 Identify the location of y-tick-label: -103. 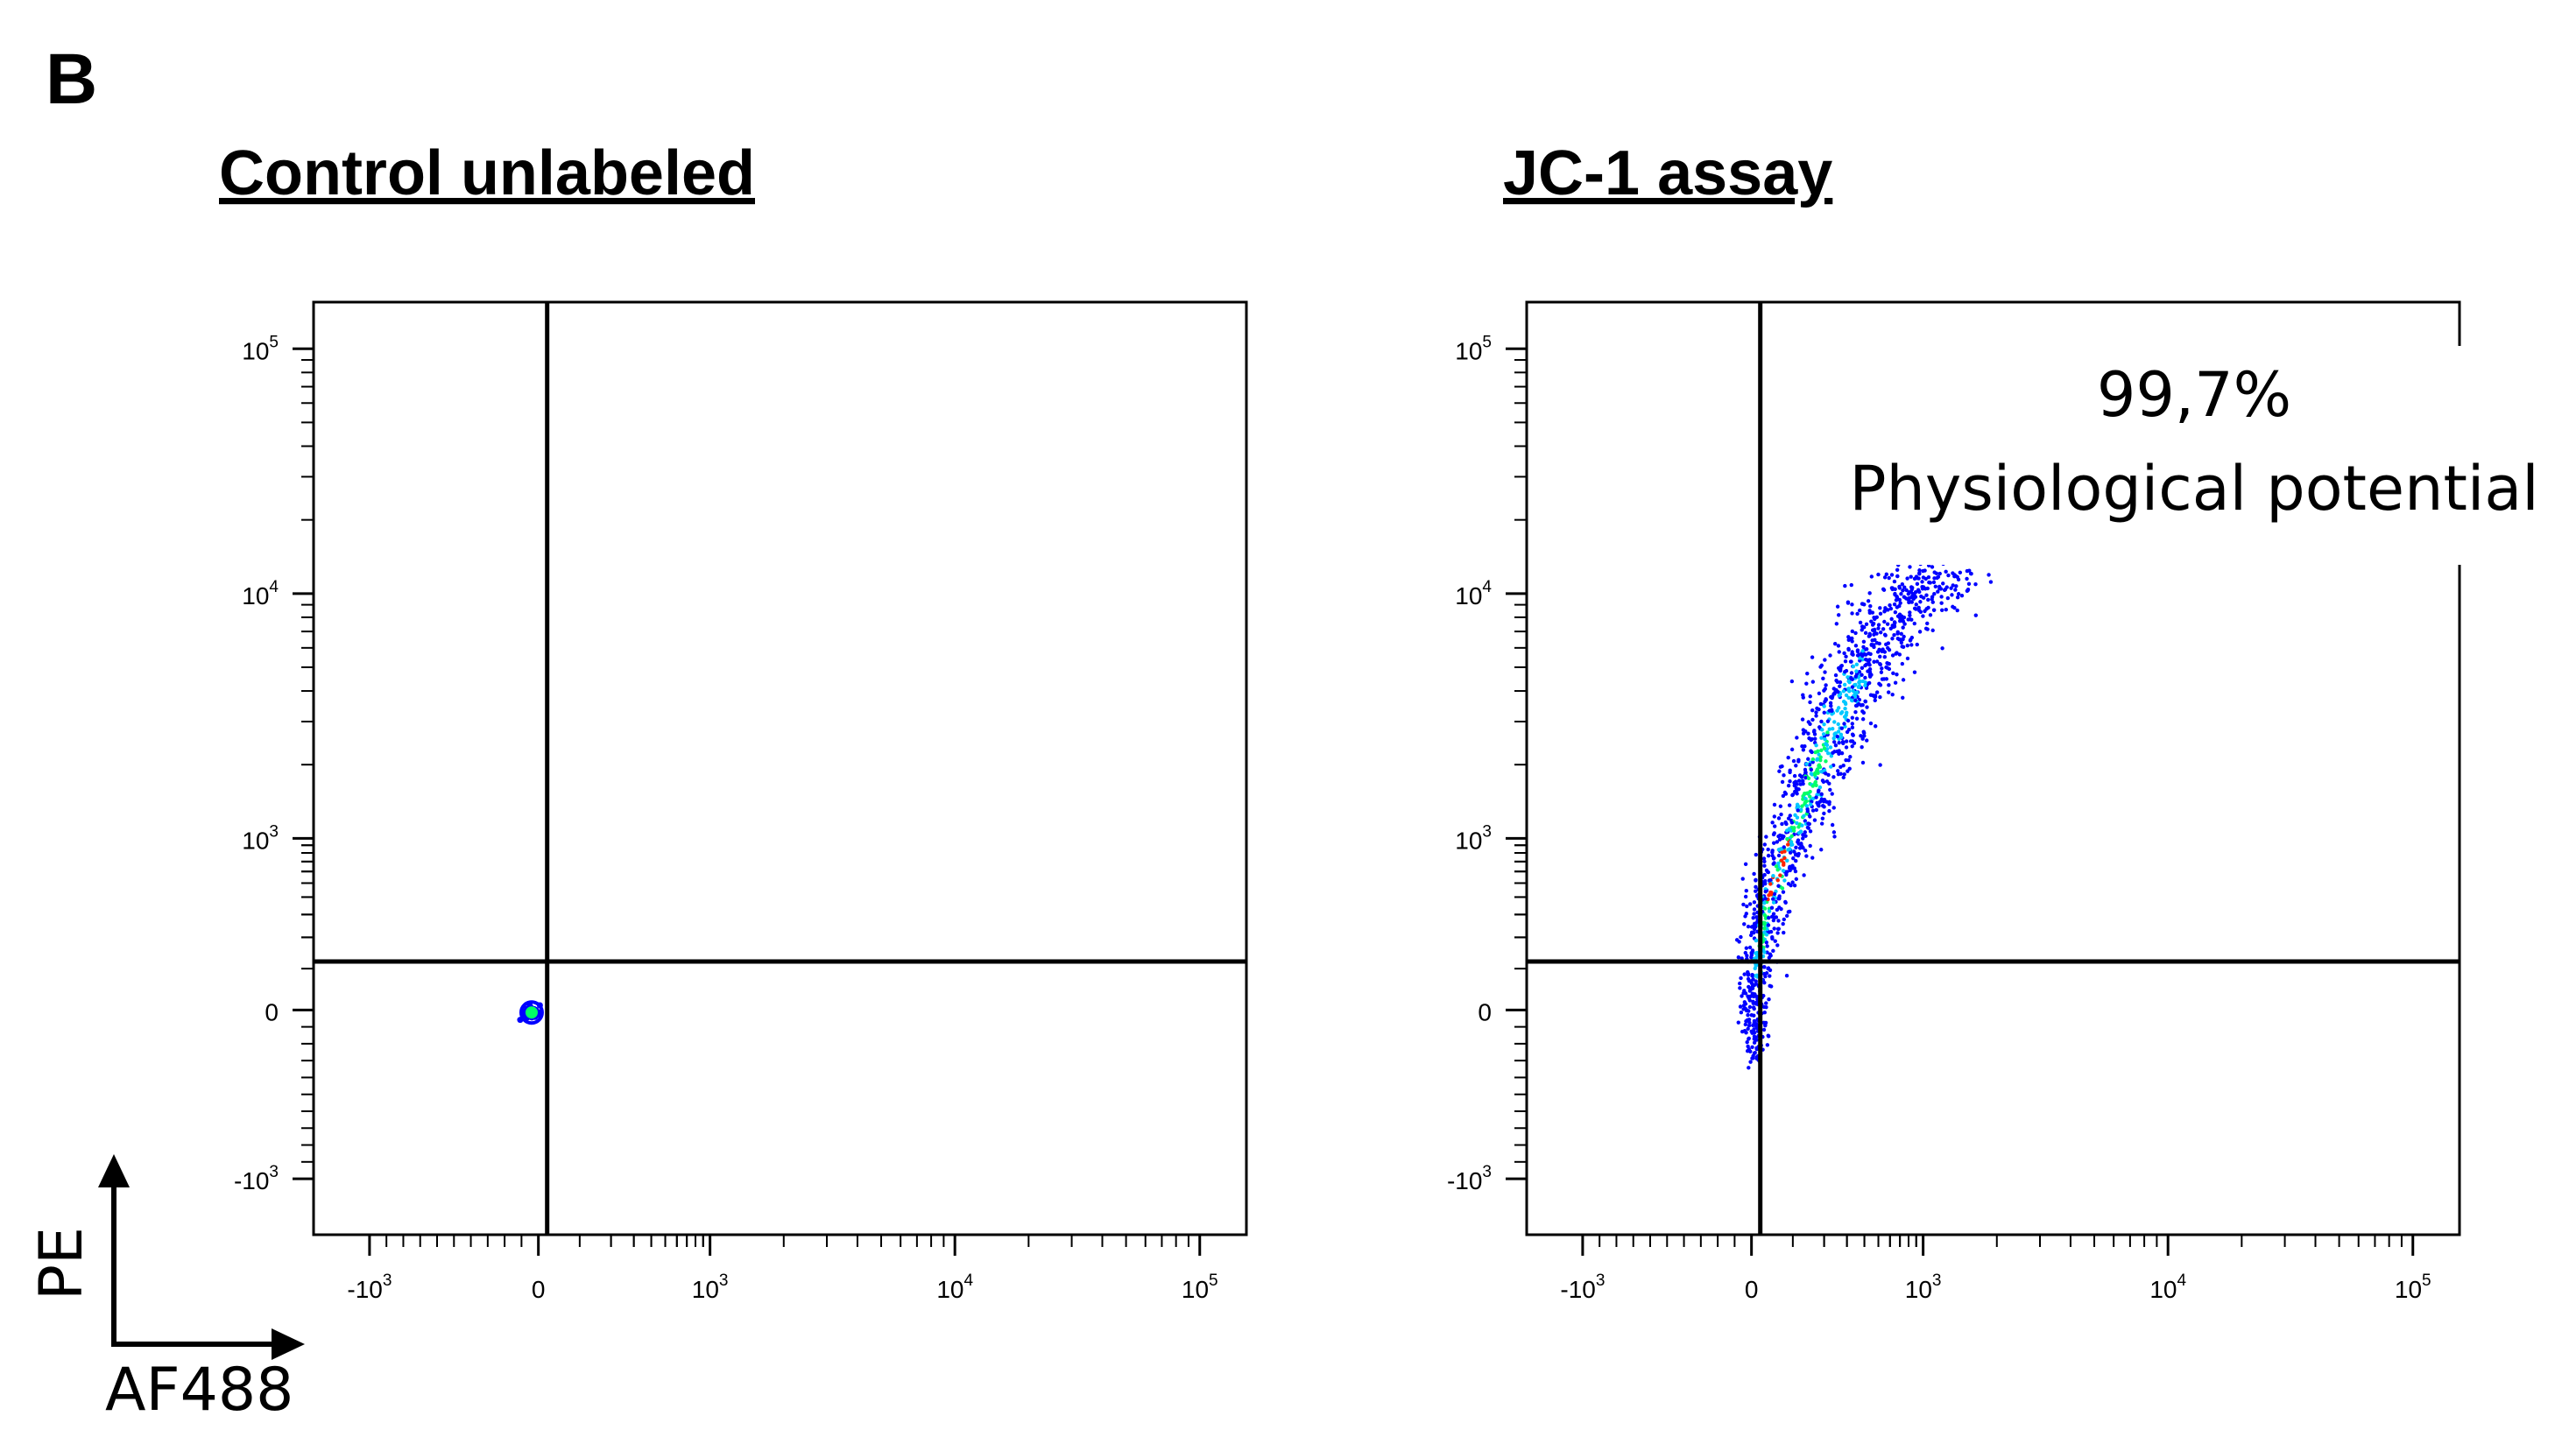
(256, 1178).